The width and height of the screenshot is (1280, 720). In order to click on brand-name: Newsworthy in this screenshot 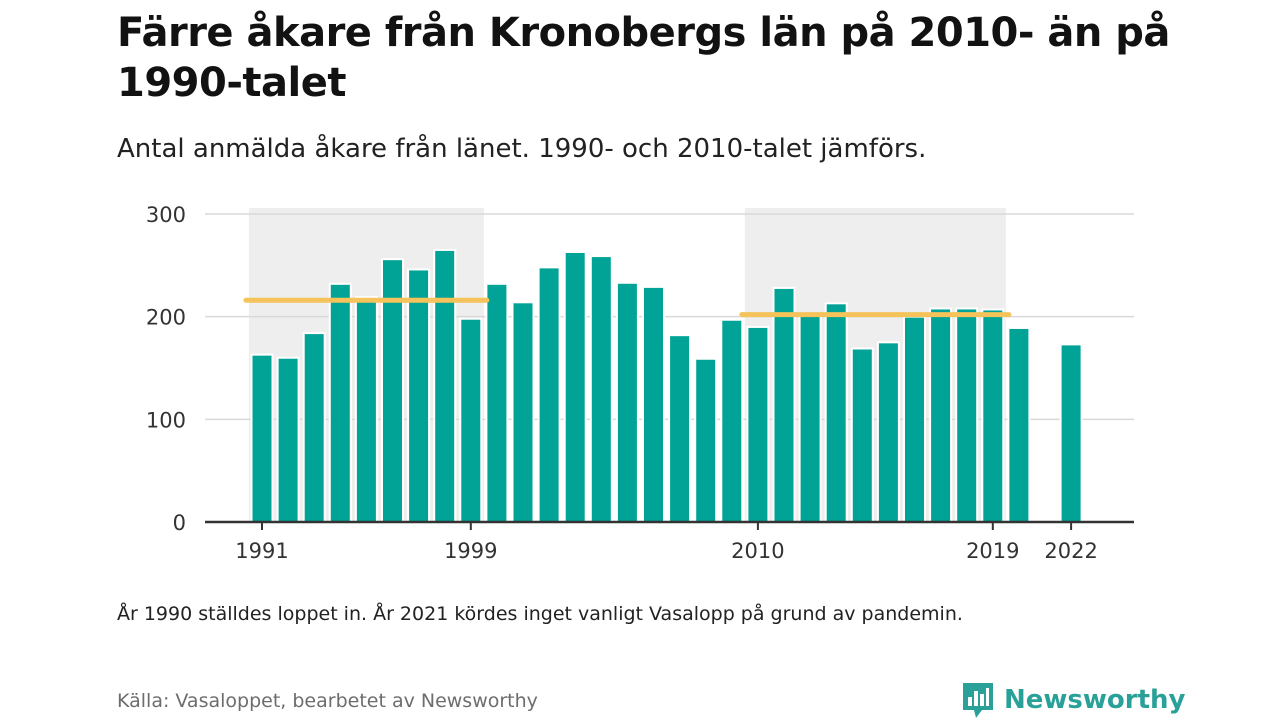, I will do `click(1095, 700)`.